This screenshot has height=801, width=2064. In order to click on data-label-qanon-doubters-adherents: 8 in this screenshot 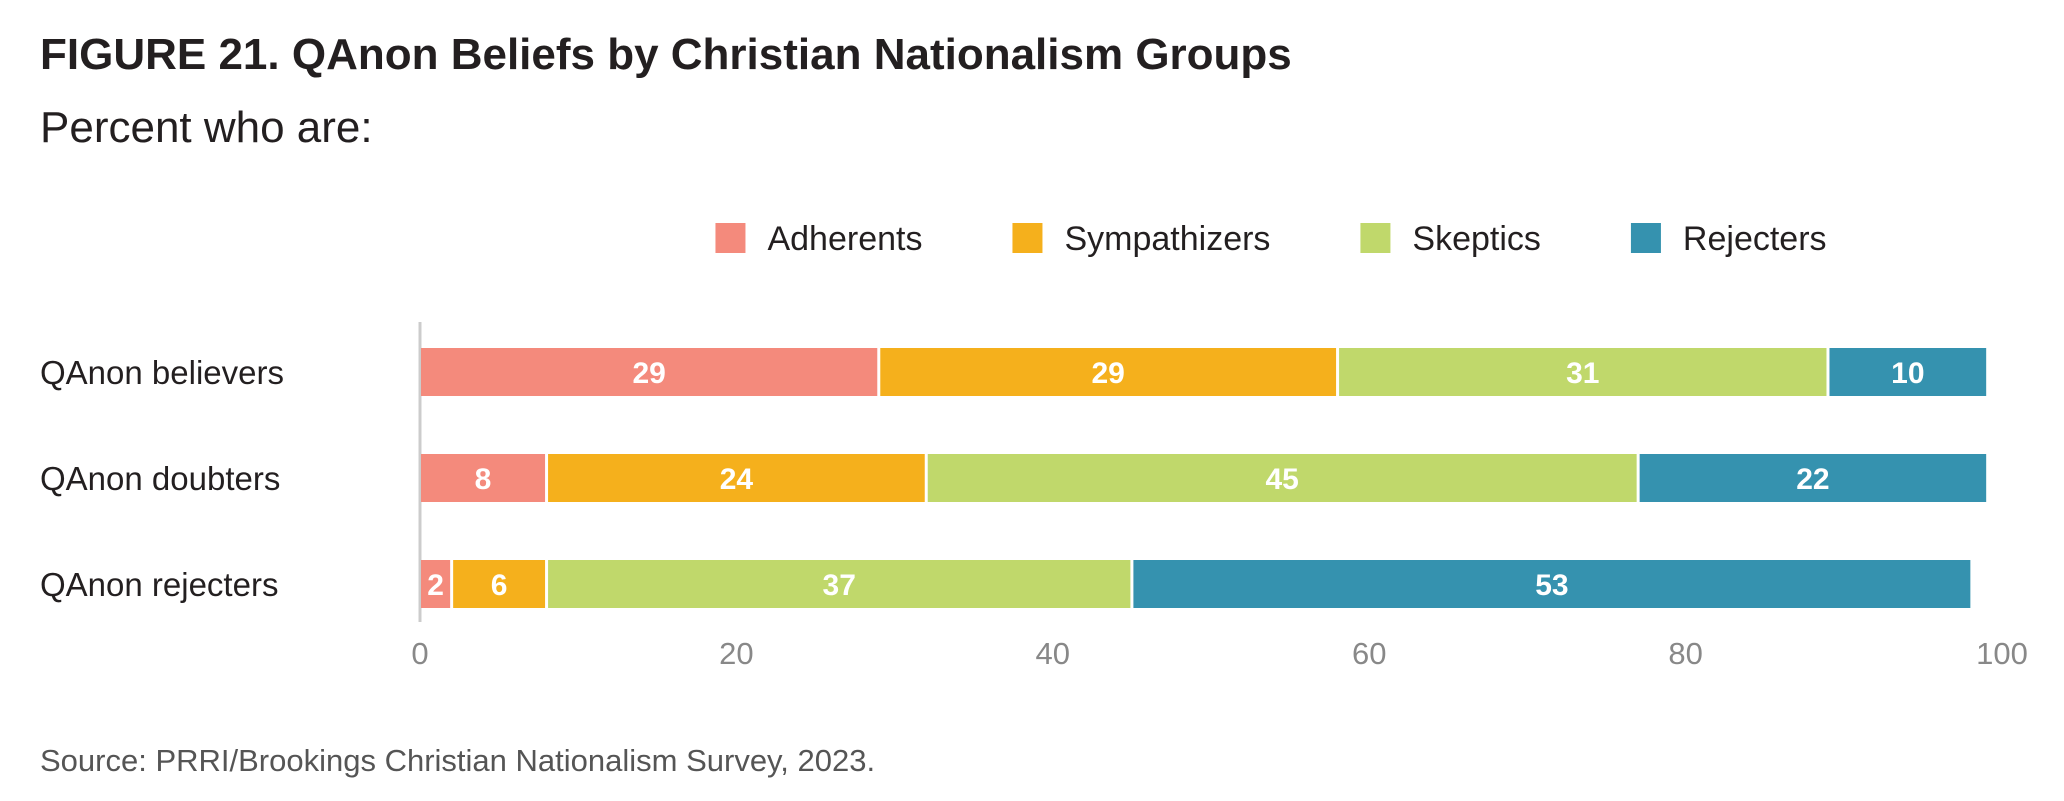, I will do `click(483, 479)`.